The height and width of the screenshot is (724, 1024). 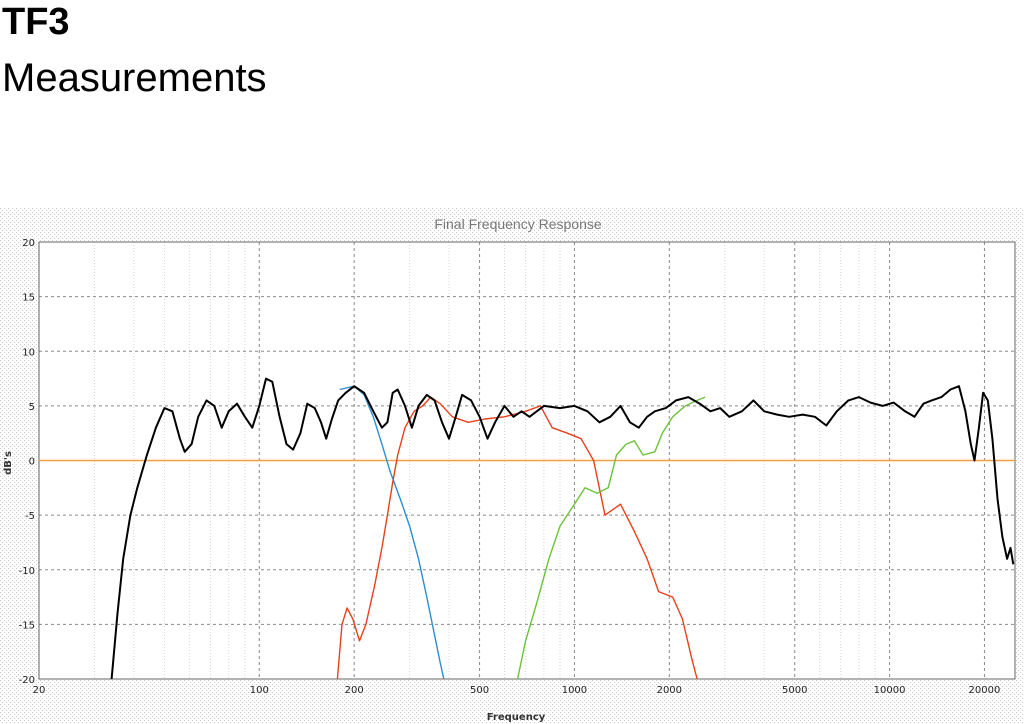 I want to click on x-tick-label: 2000, so click(x=669, y=690).